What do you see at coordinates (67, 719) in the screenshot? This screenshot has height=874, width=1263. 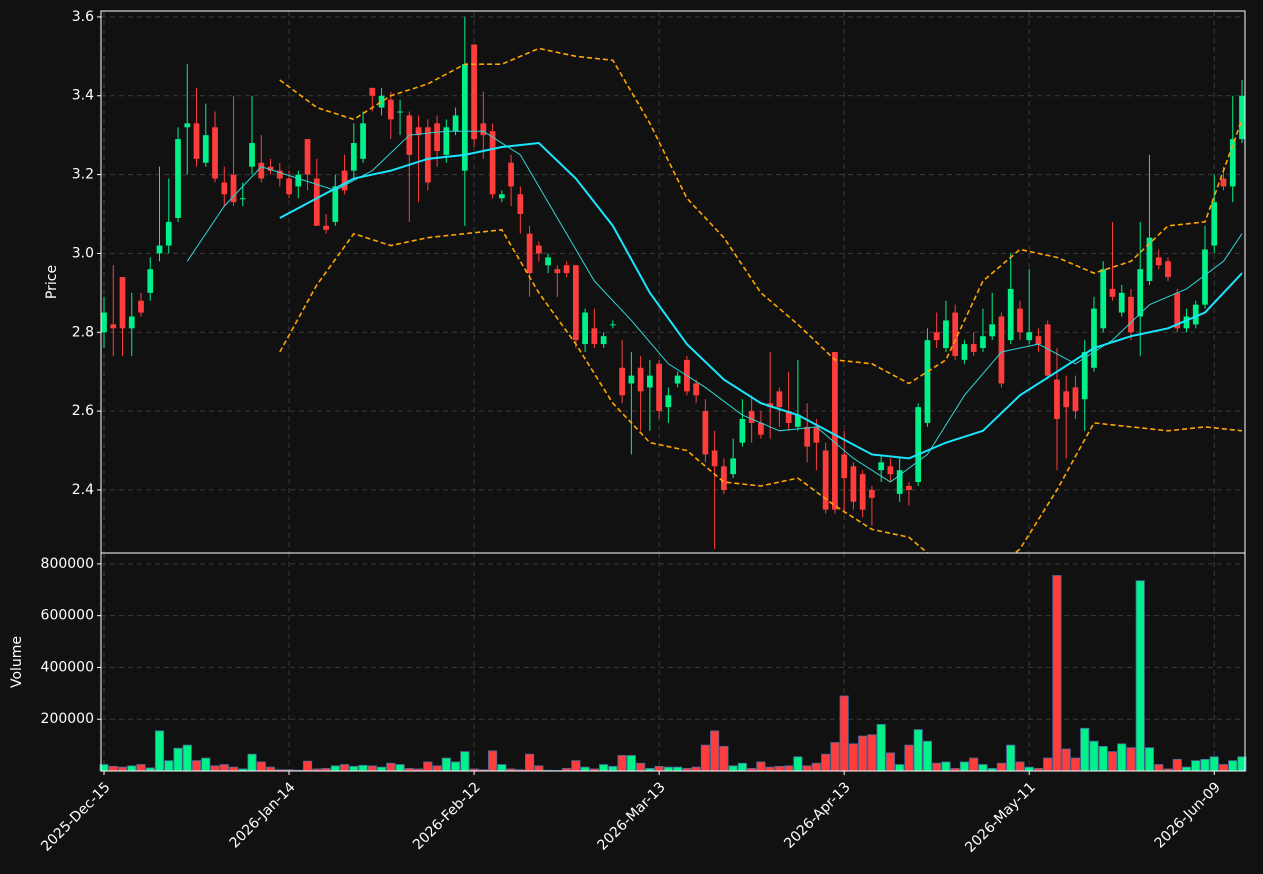 I see `volume-tick-label: 200000` at bounding box center [67, 719].